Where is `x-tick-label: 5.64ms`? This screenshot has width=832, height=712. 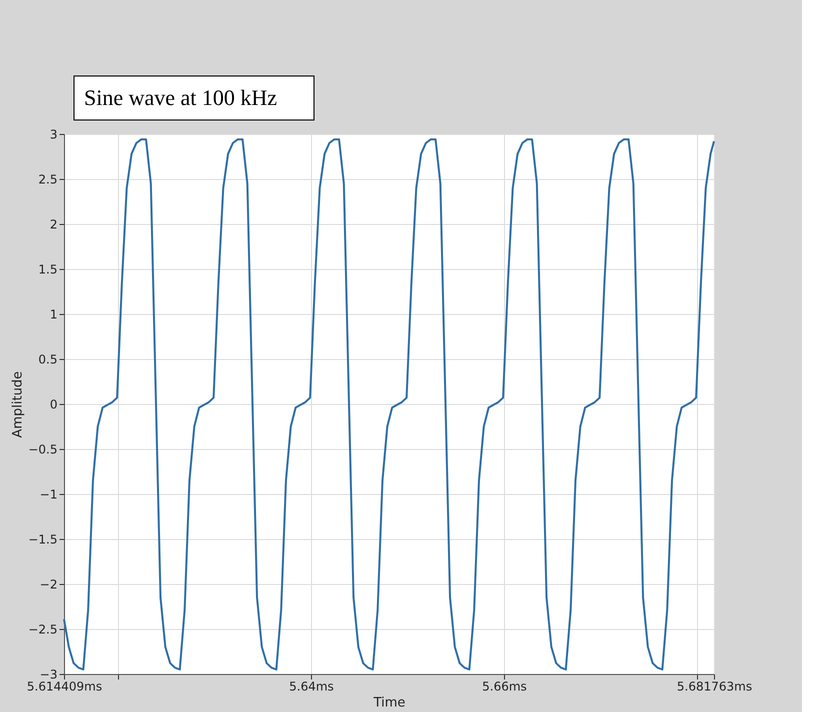
x-tick-label: 5.64ms is located at coordinates (311, 687).